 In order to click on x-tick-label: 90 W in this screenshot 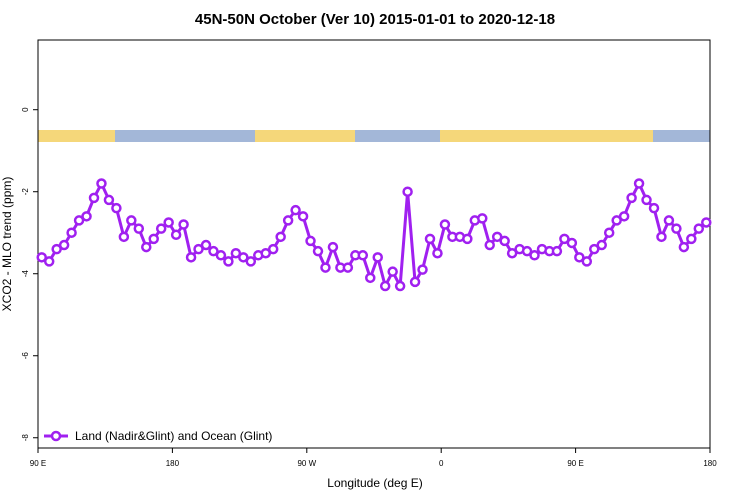, I will do `click(306, 463)`.